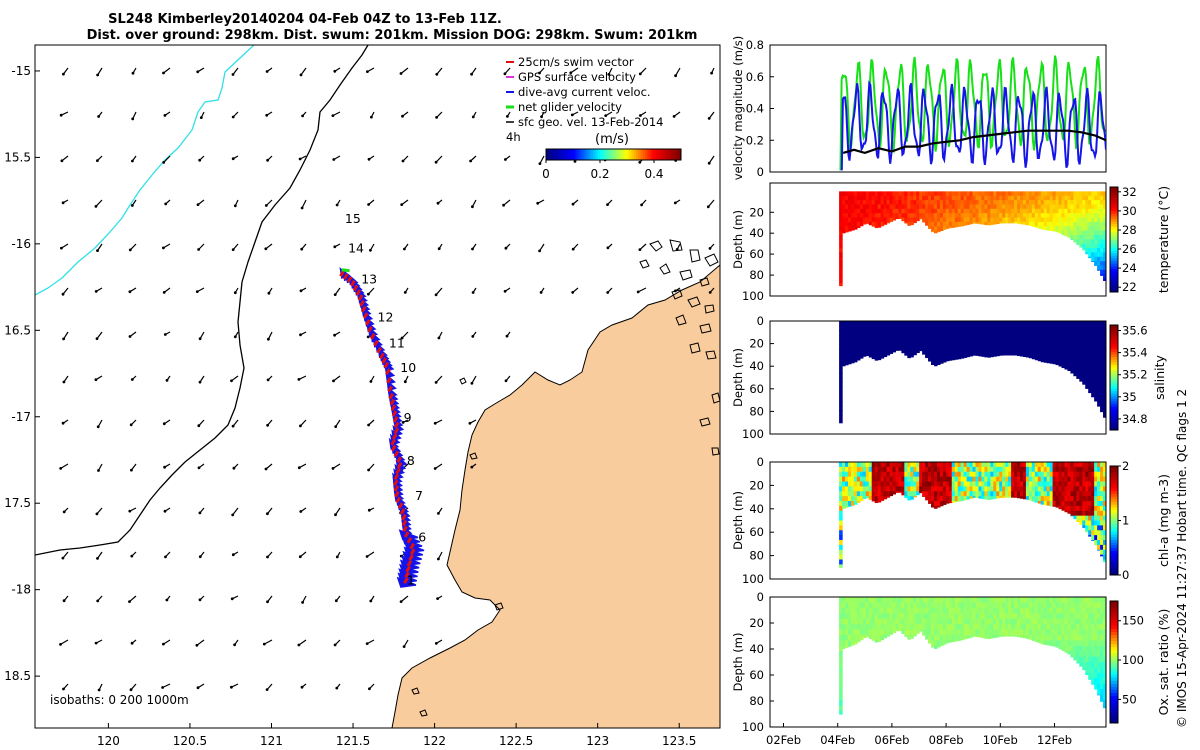  What do you see at coordinates (1163, 662) in the screenshot?
I see `oxygen-cblabel: Ox. sat. ratio (%)` at bounding box center [1163, 662].